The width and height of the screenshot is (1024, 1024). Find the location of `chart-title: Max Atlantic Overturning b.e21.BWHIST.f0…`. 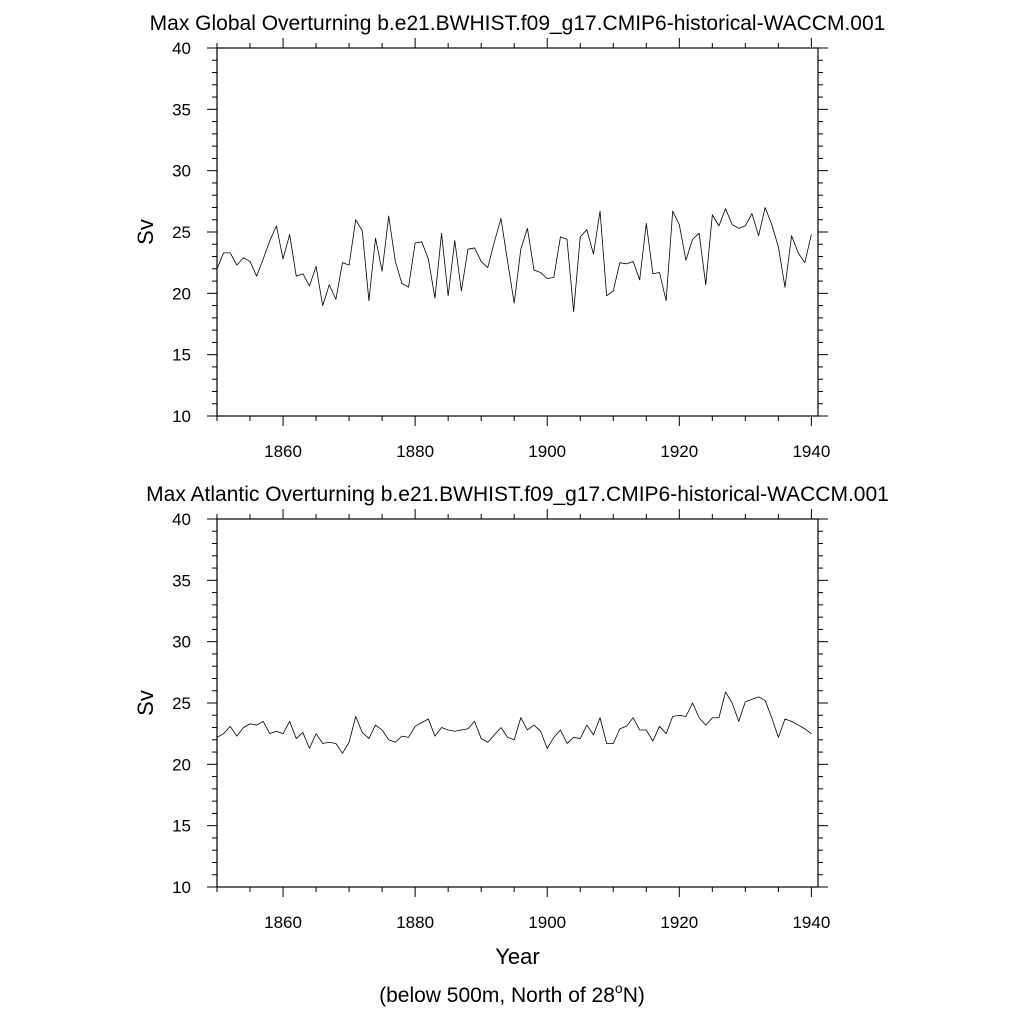

chart-title: Max Atlantic Overturning b.e21.BWHIST.f0… is located at coordinates (517, 494).